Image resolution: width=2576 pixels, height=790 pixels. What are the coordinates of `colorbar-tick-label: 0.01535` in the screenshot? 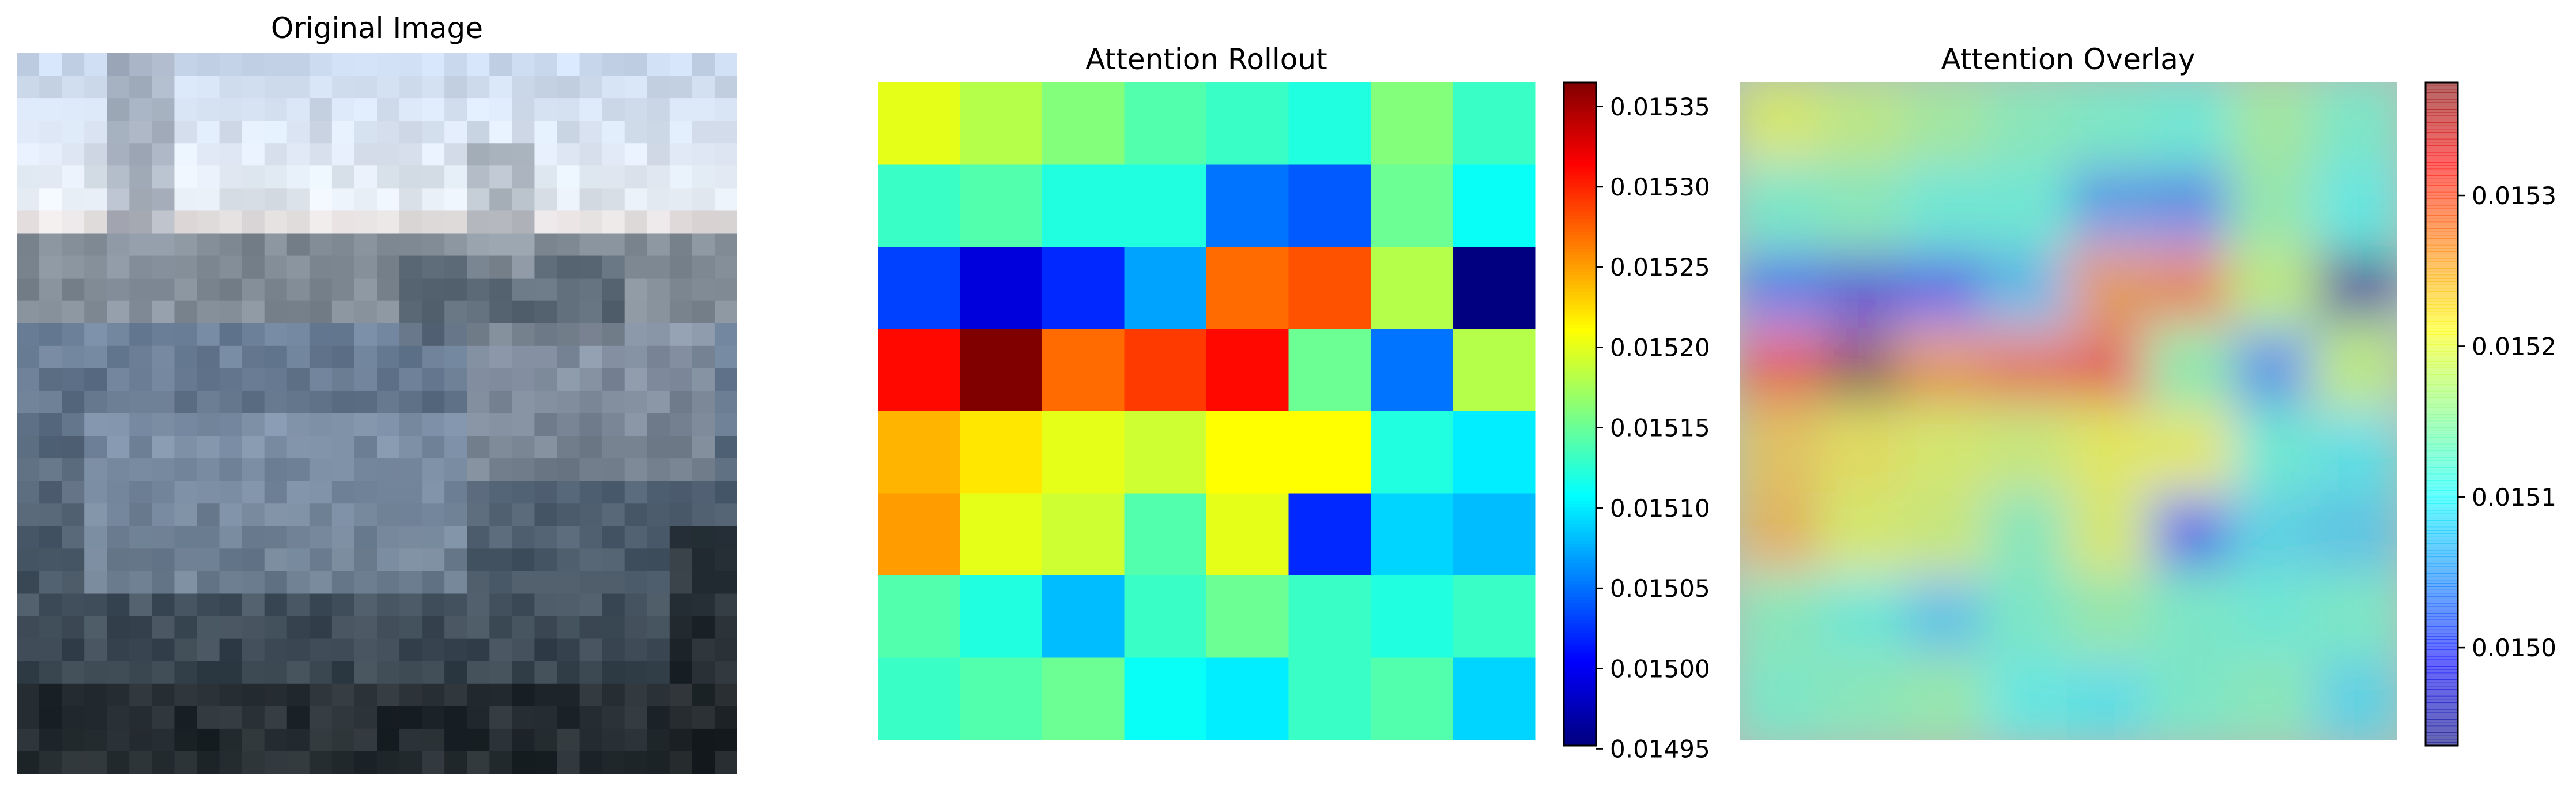 It's located at (1660, 107).